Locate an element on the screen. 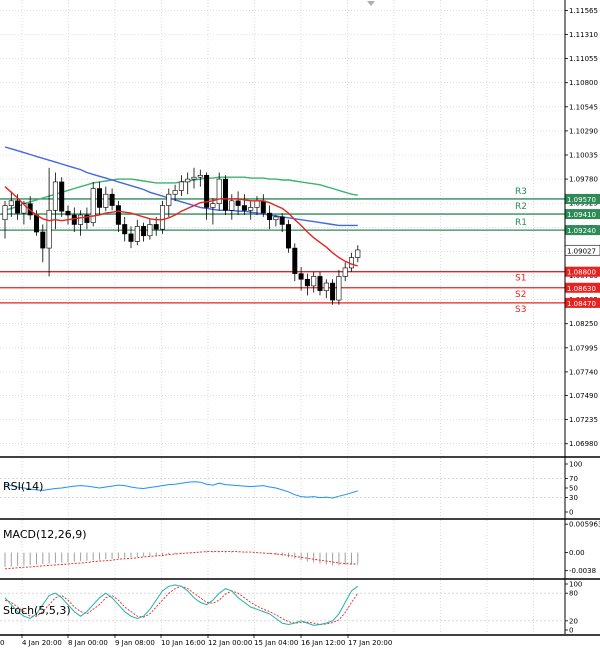 This screenshot has height=654, width=600. rsi-tick-label: 100 is located at coordinates (575, 465).